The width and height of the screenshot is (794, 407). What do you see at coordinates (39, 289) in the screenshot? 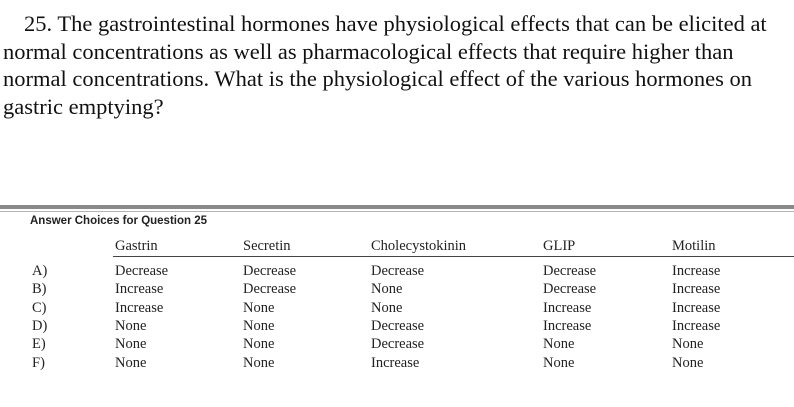
I see `answer-letter: B)` at bounding box center [39, 289].